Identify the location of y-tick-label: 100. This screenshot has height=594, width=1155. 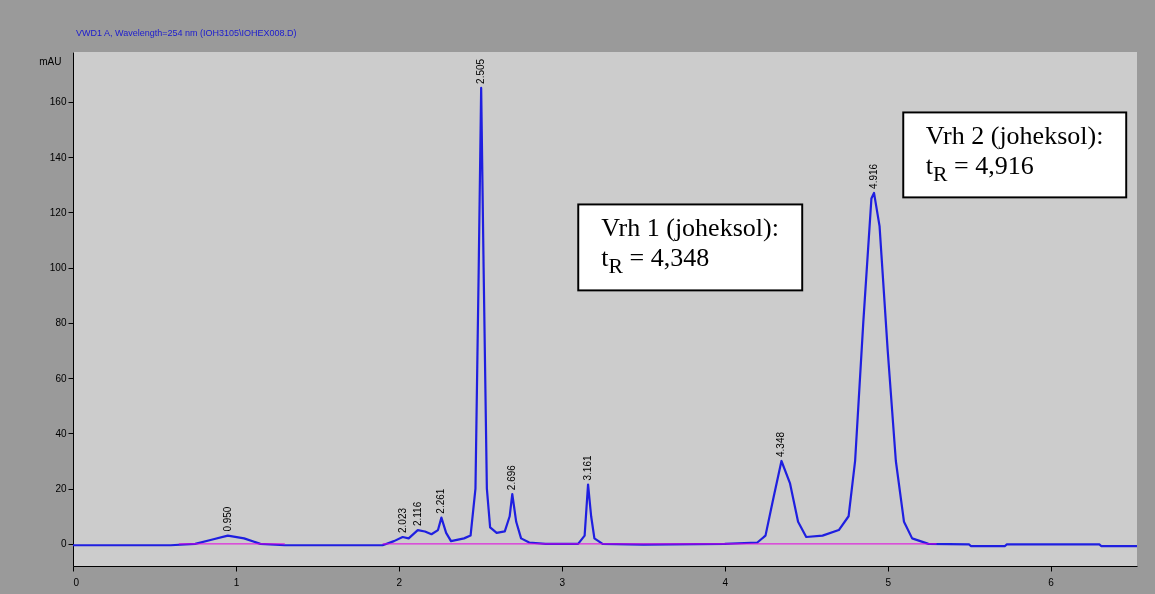
(58, 268).